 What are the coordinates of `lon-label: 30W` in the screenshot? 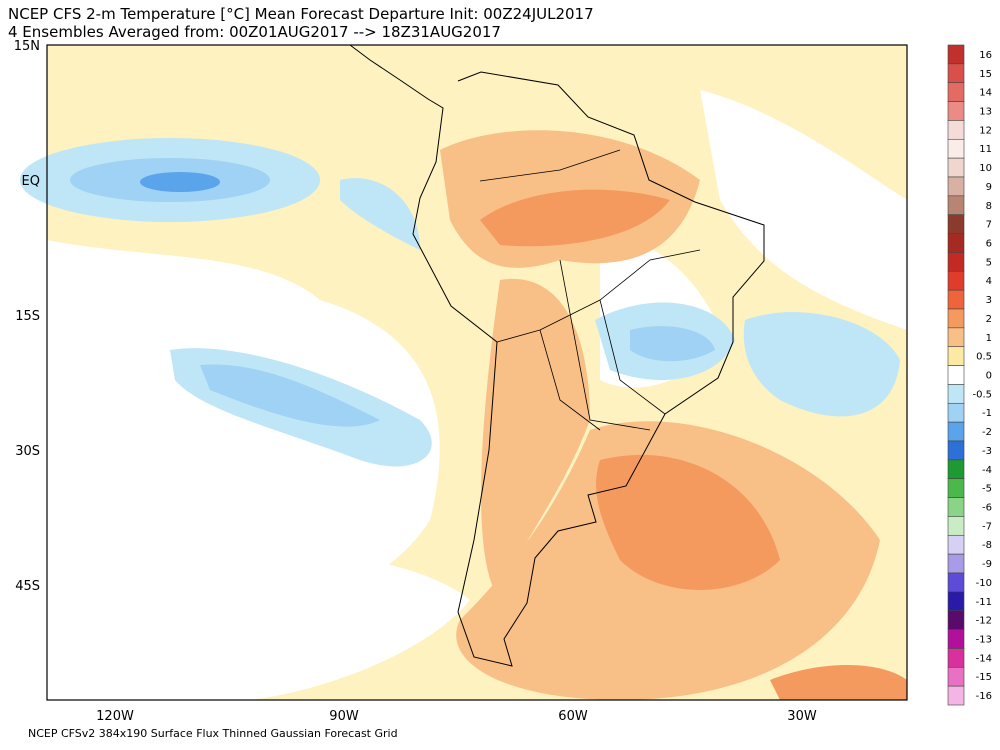 It's located at (802, 716).